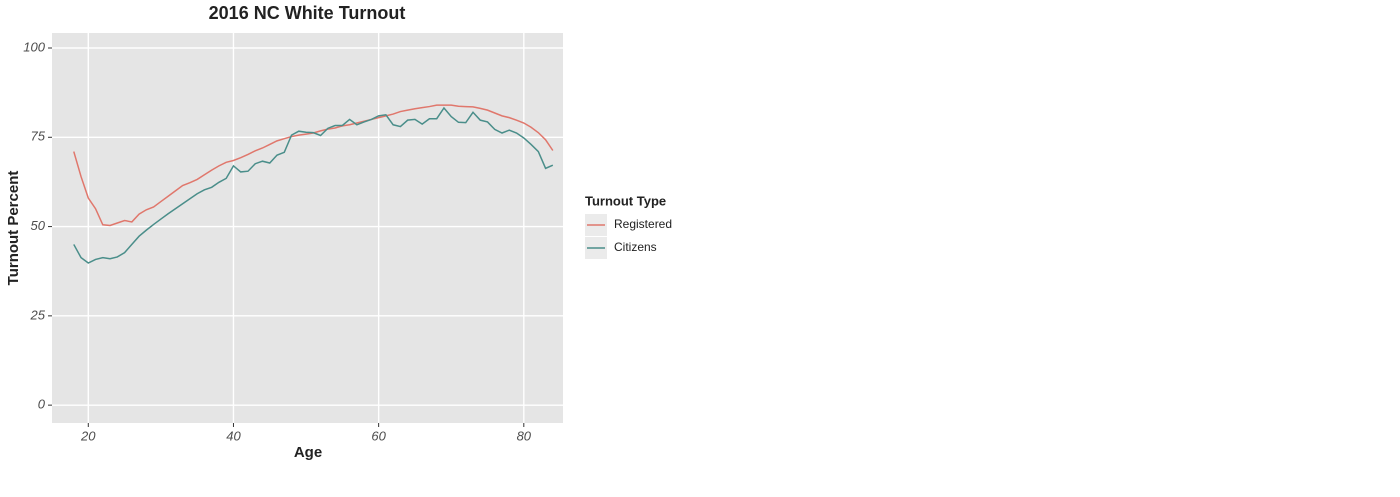 The height and width of the screenshot is (497, 1400). I want to click on y-tick-label: 50, so click(38, 225).